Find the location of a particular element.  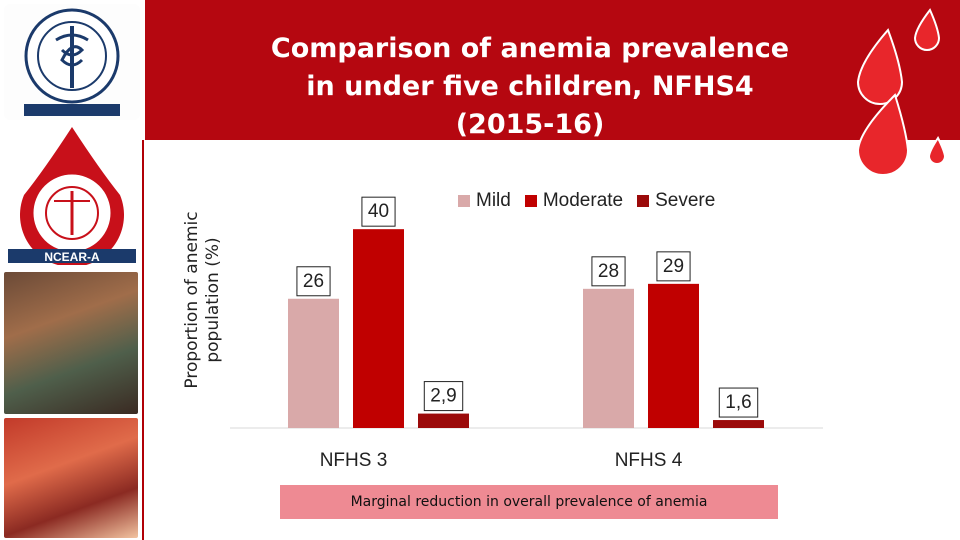

legend-item-mild: Mild is located at coordinates (484, 201).